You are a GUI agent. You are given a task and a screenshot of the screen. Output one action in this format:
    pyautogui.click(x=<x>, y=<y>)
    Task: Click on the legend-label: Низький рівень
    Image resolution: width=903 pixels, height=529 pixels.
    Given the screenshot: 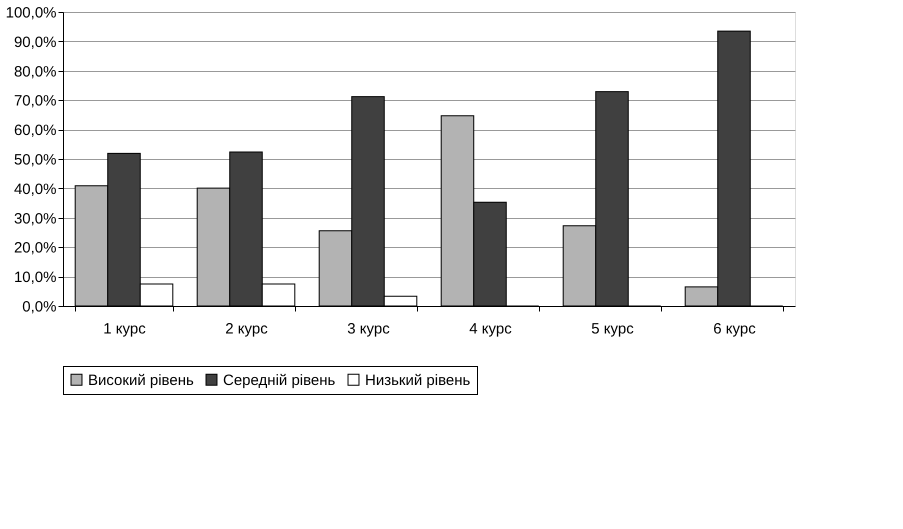 What is the action you would take?
    pyautogui.click(x=417, y=380)
    